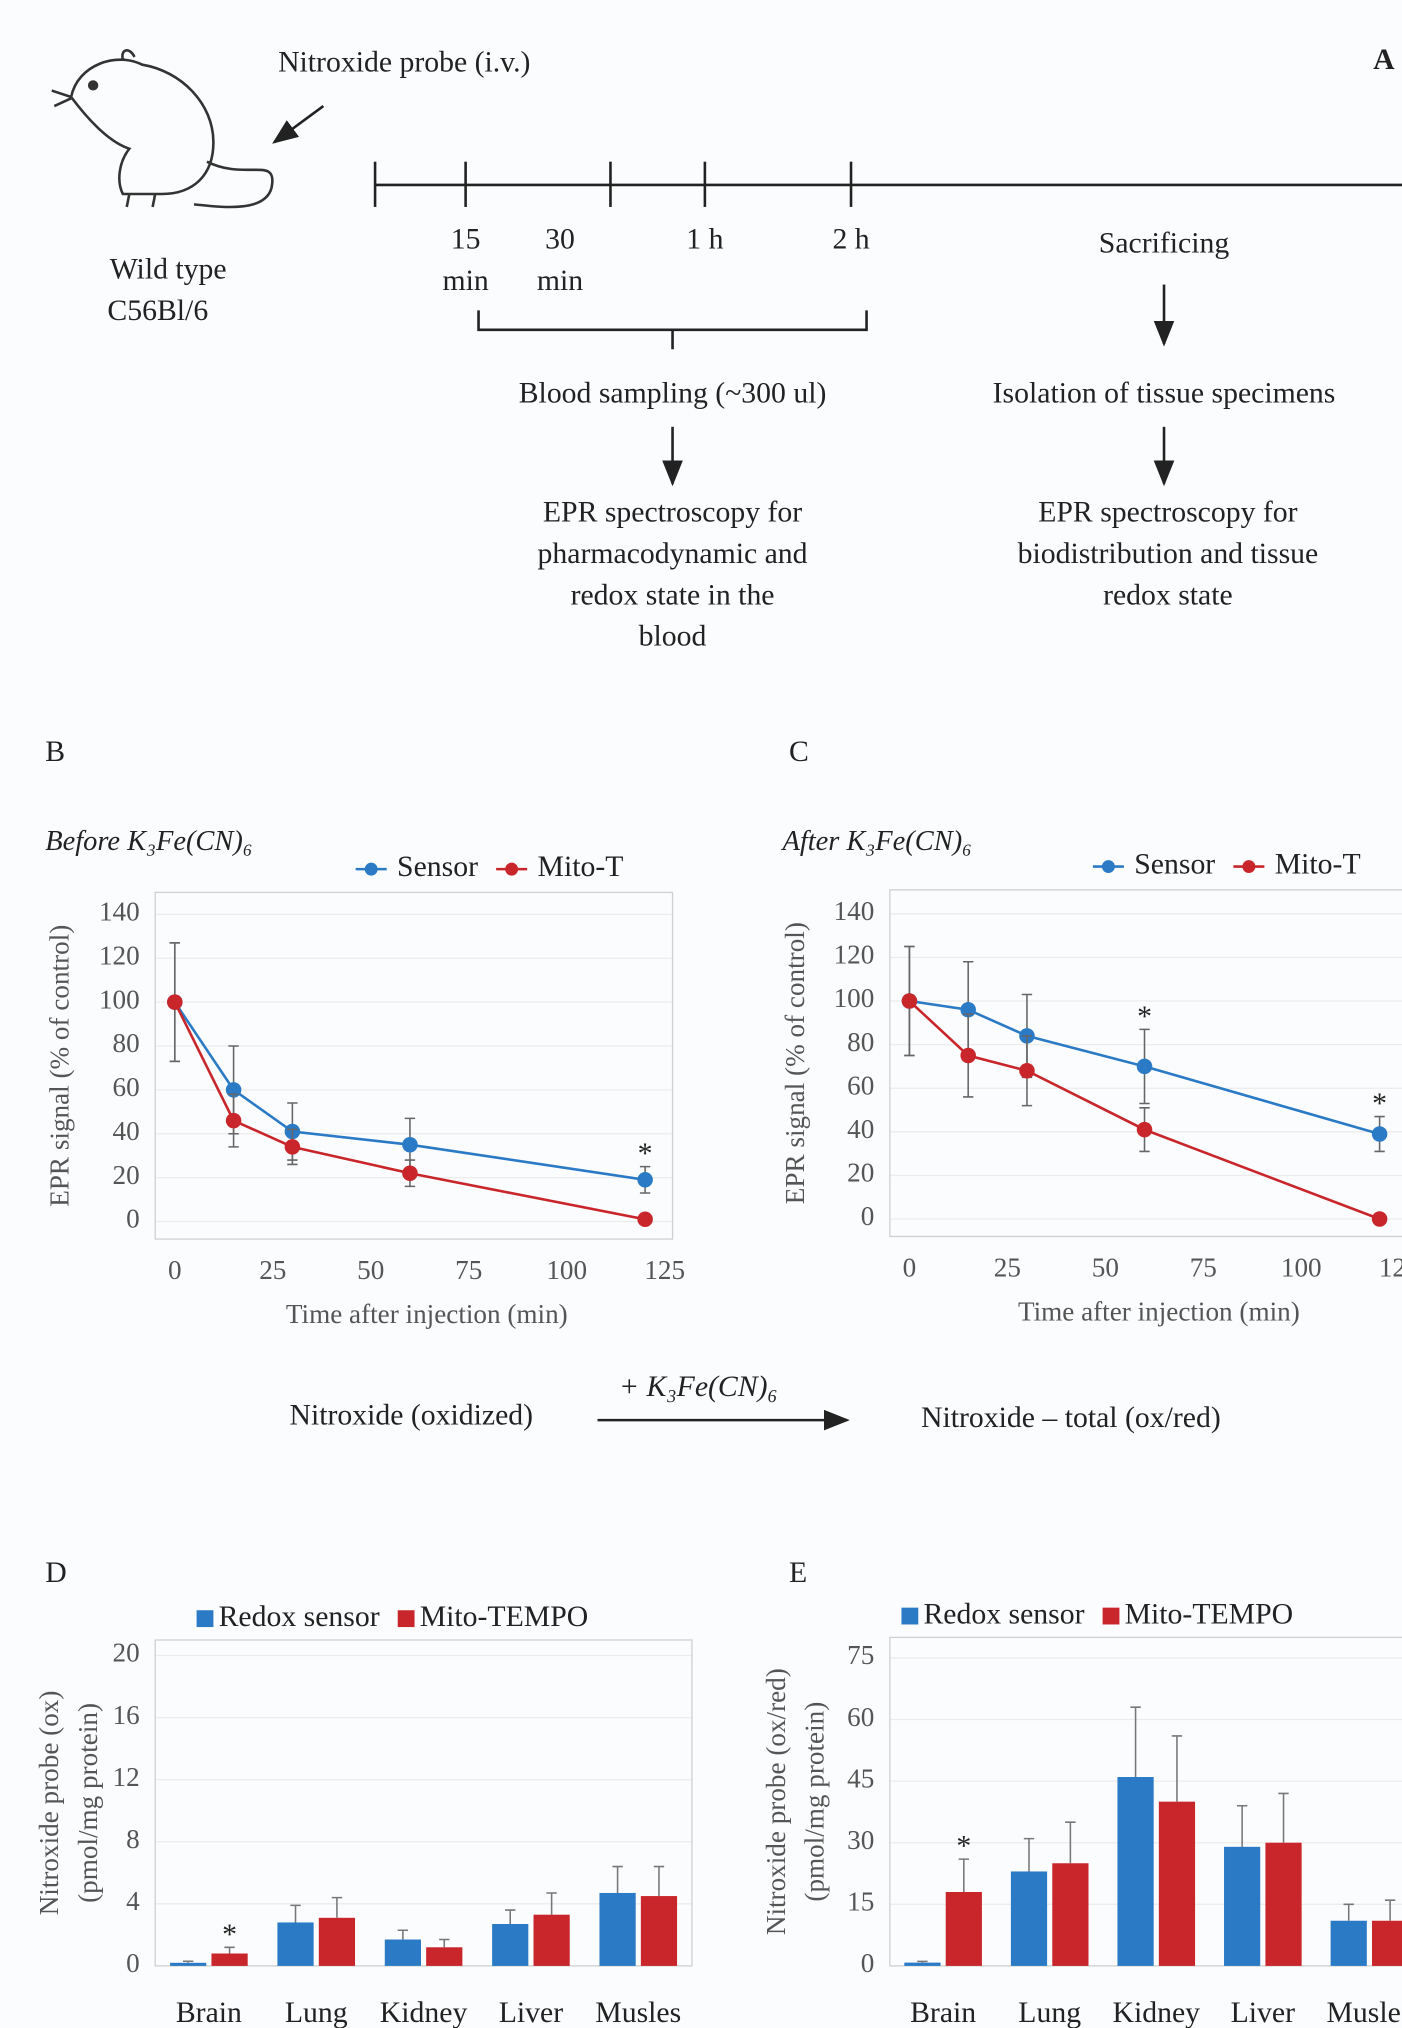 The height and width of the screenshot is (2028, 1402). What do you see at coordinates (798, 1572) in the screenshot?
I see `panel-label: E` at bounding box center [798, 1572].